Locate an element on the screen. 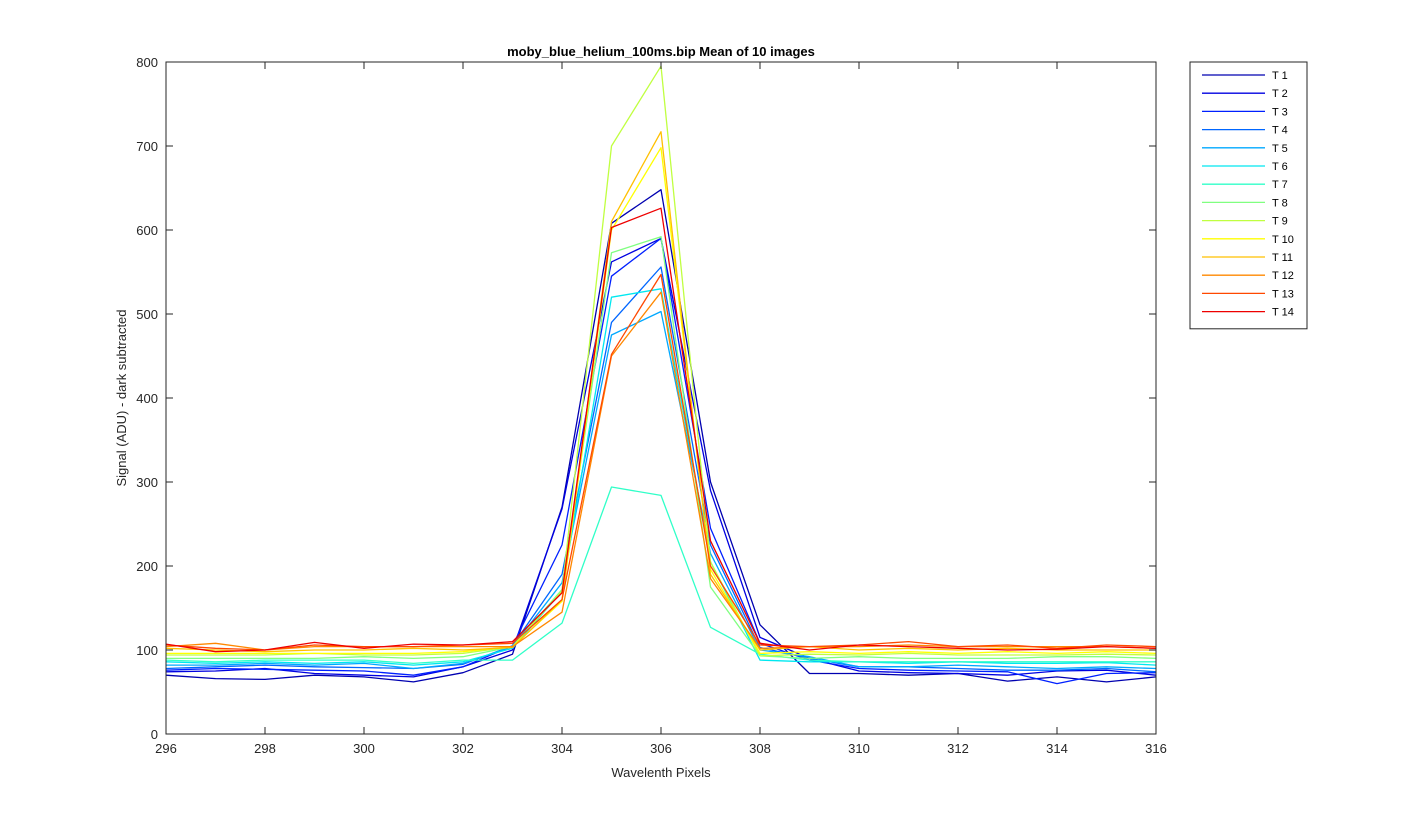 This screenshot has width=1425, height=825. legend-label-5: T 5 is located at coordinates (1280, 149).